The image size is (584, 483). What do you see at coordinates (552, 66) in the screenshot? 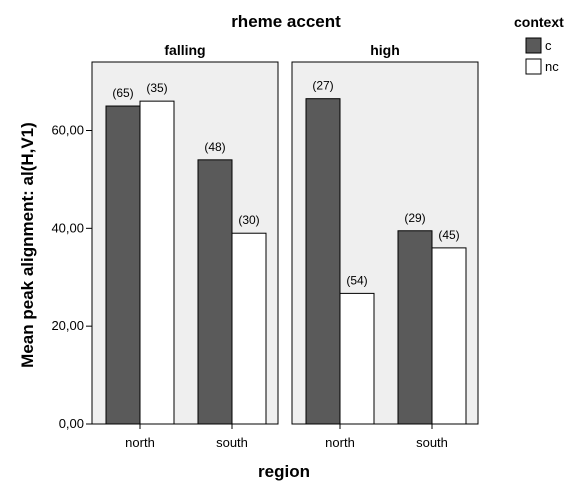
I see `legend-label-nc: nc` at bounding box center [552, 66].